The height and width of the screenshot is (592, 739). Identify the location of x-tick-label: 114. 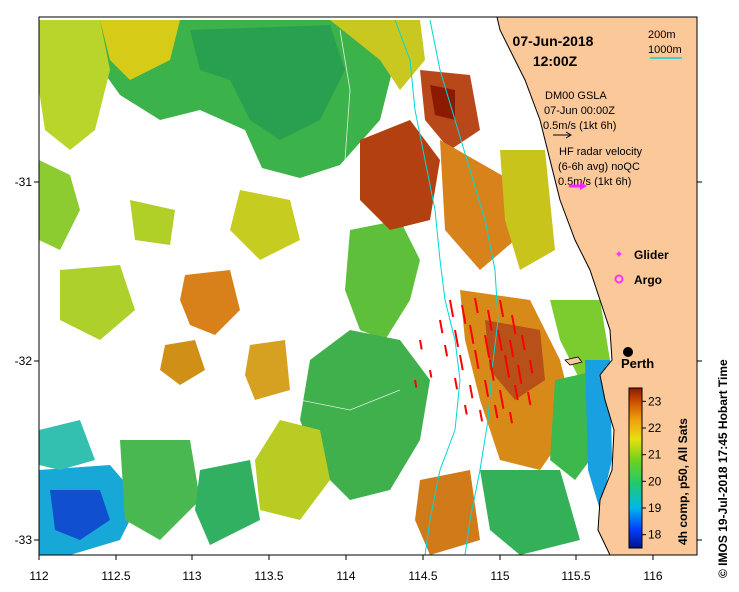
(345, 576).